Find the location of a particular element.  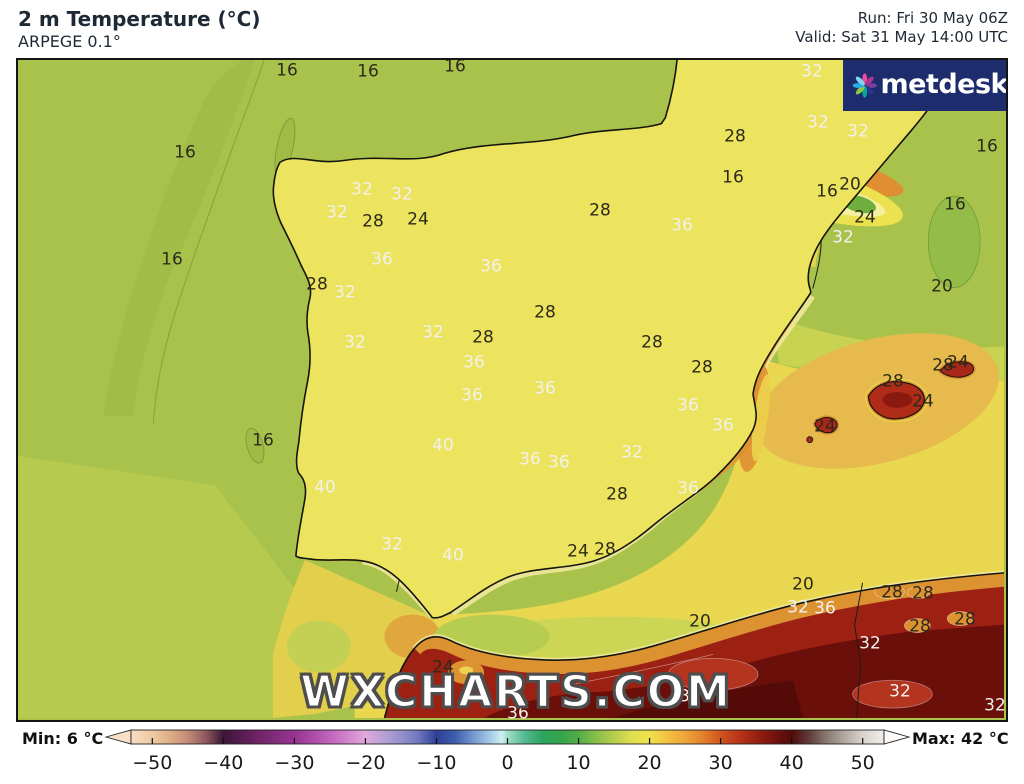

colorbar-tick-label: 10 is located at coordinates (578, 763).